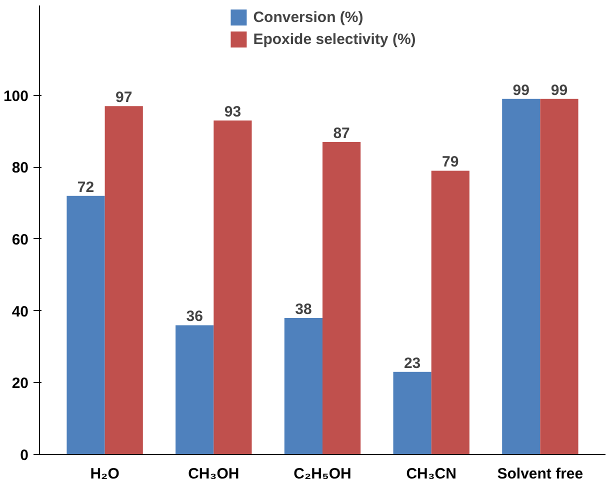 Image resolution: width=613 pixels, height=490 pixels. Describe the element at coordinates (450, 162) in the screenshot. I see `data-label: 79` at that location.